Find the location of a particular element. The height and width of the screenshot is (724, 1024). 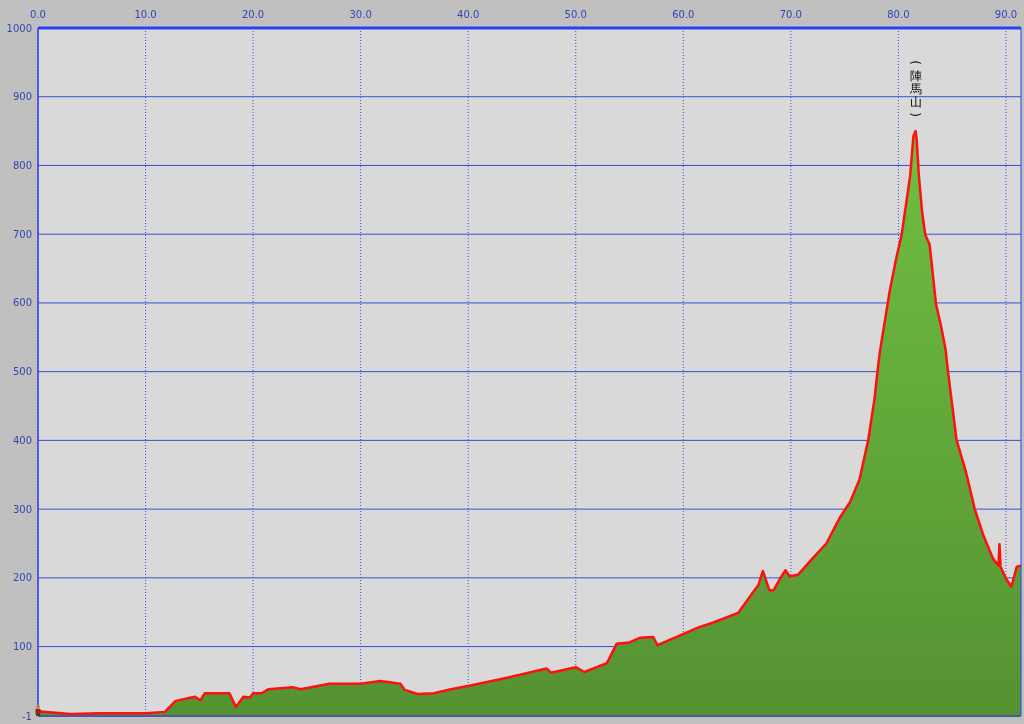

y-tick-label: 900 is located at coordinates (22, 97).